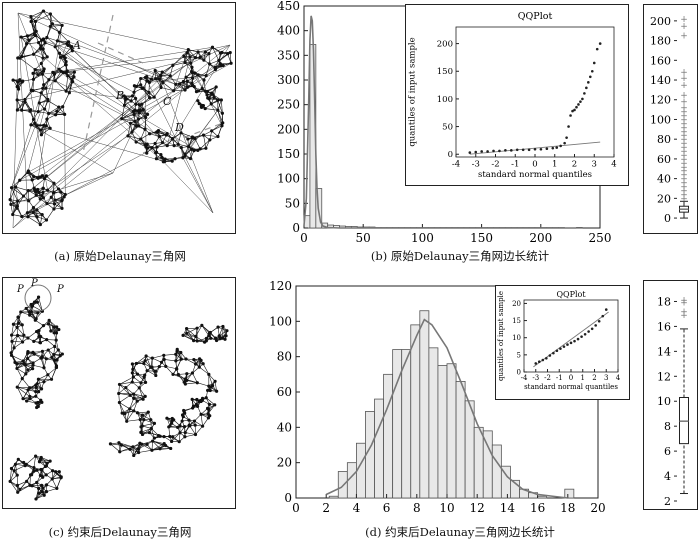 Image resolution: width=700 pixels, height=540 pixels. I want to click on qq-y-axis-label: quantiles of input sample, so click(501, 336).